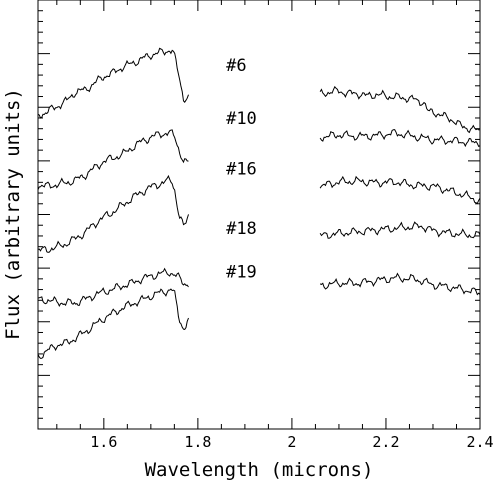  Describe the element at coordinates (241, 229) in the screenshot. I see `series-label: #18` at that location.